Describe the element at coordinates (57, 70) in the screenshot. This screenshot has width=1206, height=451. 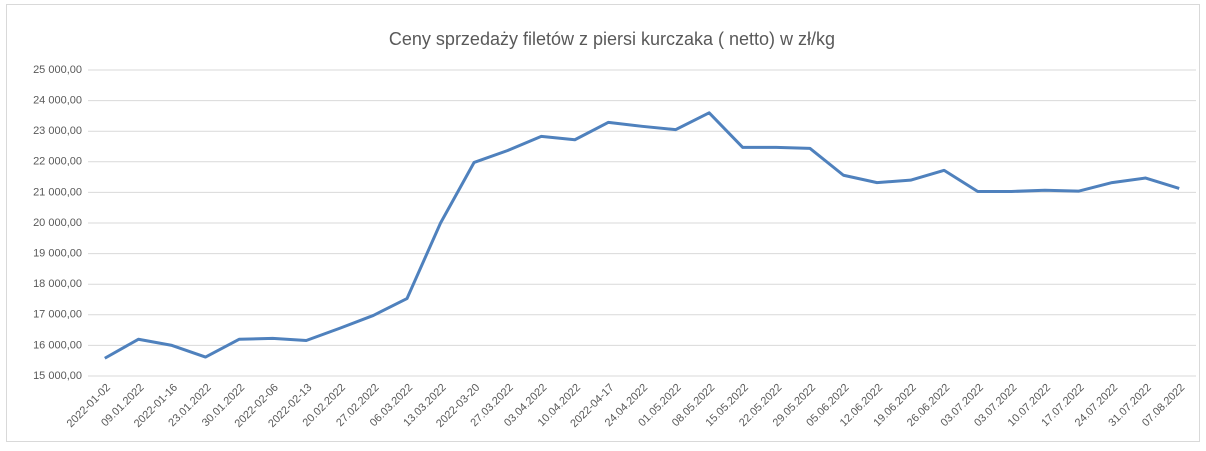
I see `y-tick-label: 25 000,00` at that location.